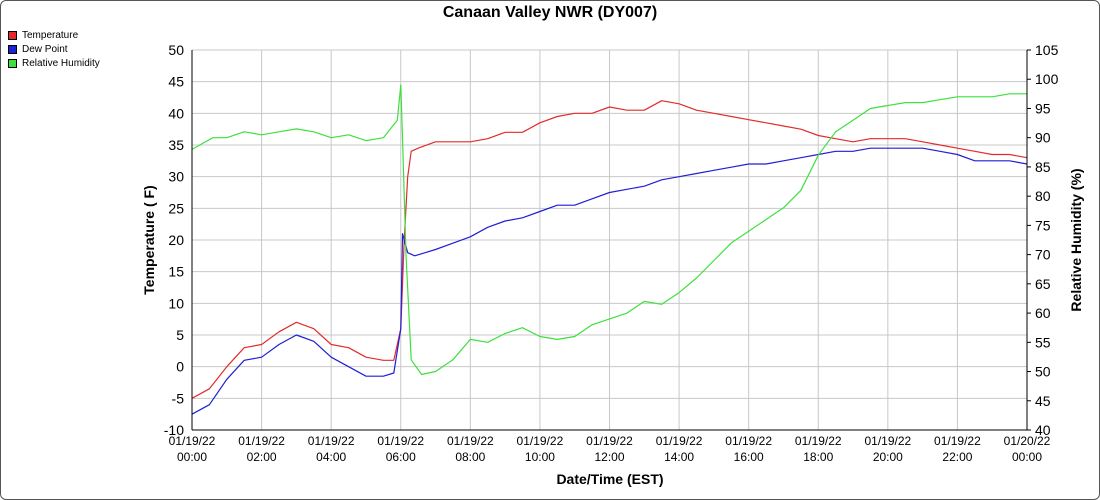  Describe the element at coordinates (176, 50) in the screenshot. I see `y-tick-label: 50` at that location.